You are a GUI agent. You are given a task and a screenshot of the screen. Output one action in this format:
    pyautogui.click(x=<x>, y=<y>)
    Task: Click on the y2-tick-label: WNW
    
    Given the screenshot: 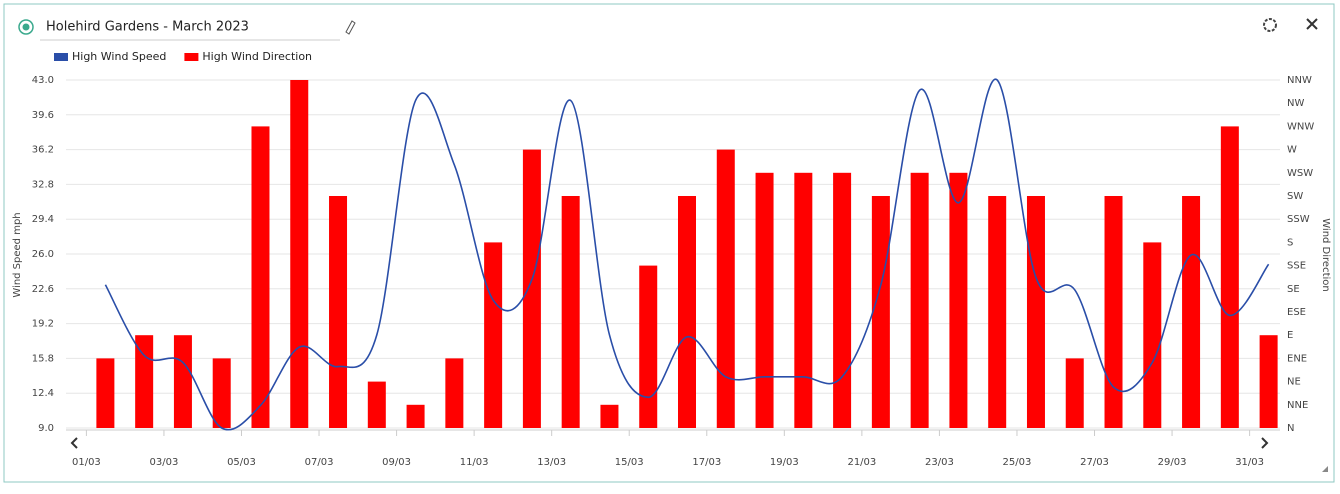 What is the action you would take?
    pyautogui.click(x=1300, y=126)
    